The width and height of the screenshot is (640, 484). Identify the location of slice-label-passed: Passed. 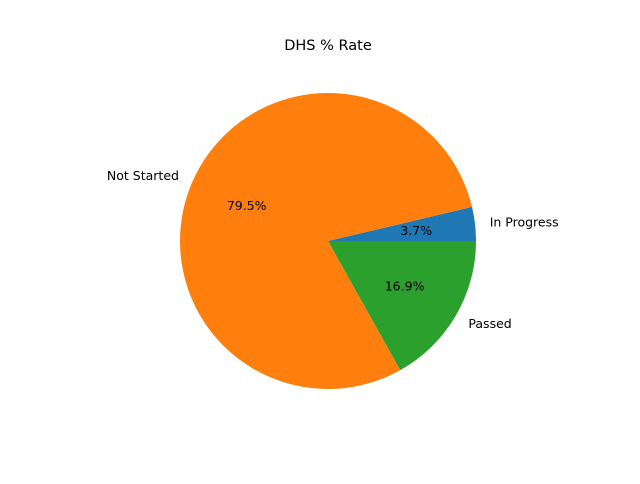
(489, 323).